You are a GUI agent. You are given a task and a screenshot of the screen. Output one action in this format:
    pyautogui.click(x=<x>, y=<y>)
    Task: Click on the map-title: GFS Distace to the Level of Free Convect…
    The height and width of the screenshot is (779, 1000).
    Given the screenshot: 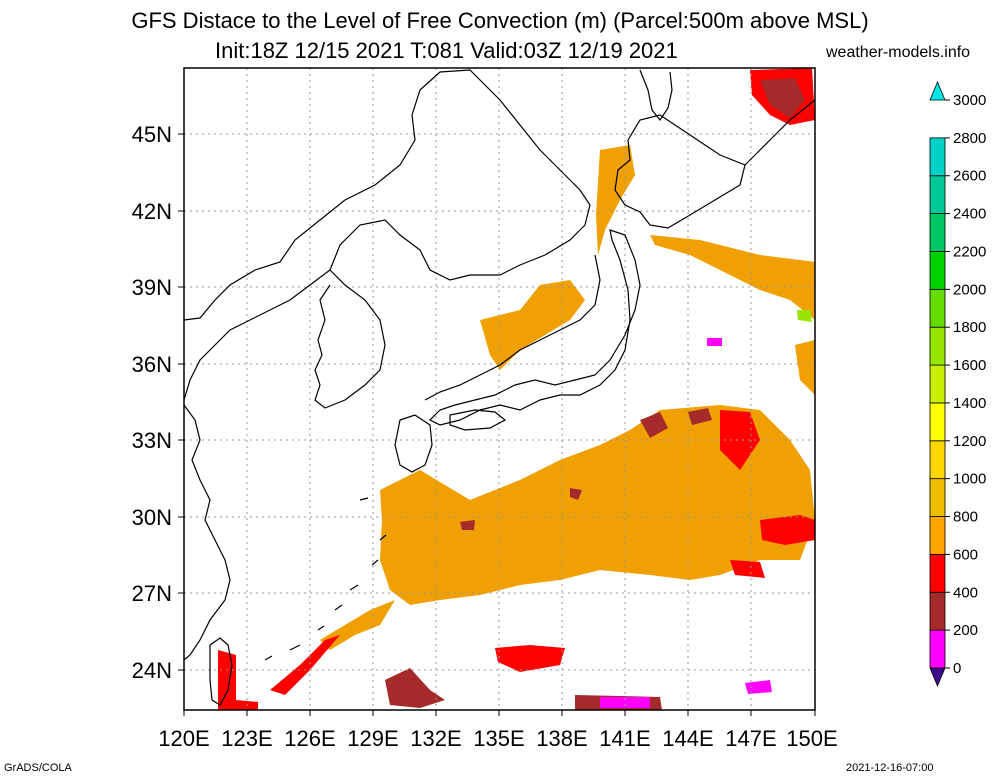 What is the action you would take?
    pyautogui.click(x=500, y=20)
    